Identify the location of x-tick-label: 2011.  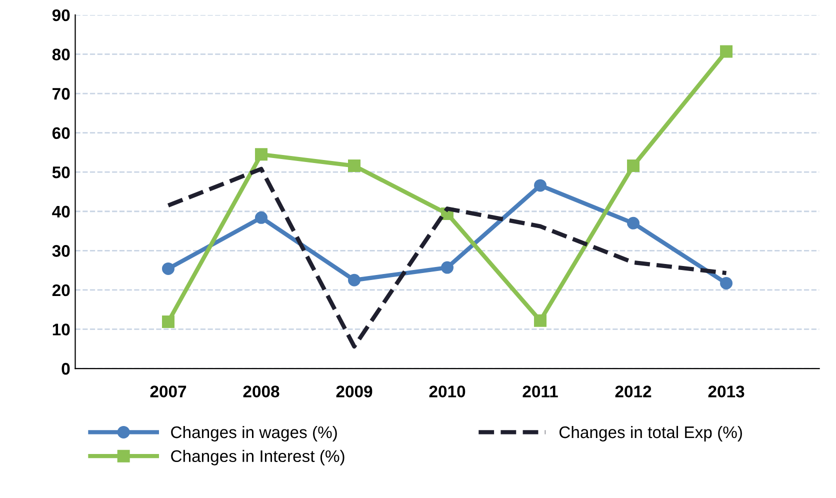
(540, 392).